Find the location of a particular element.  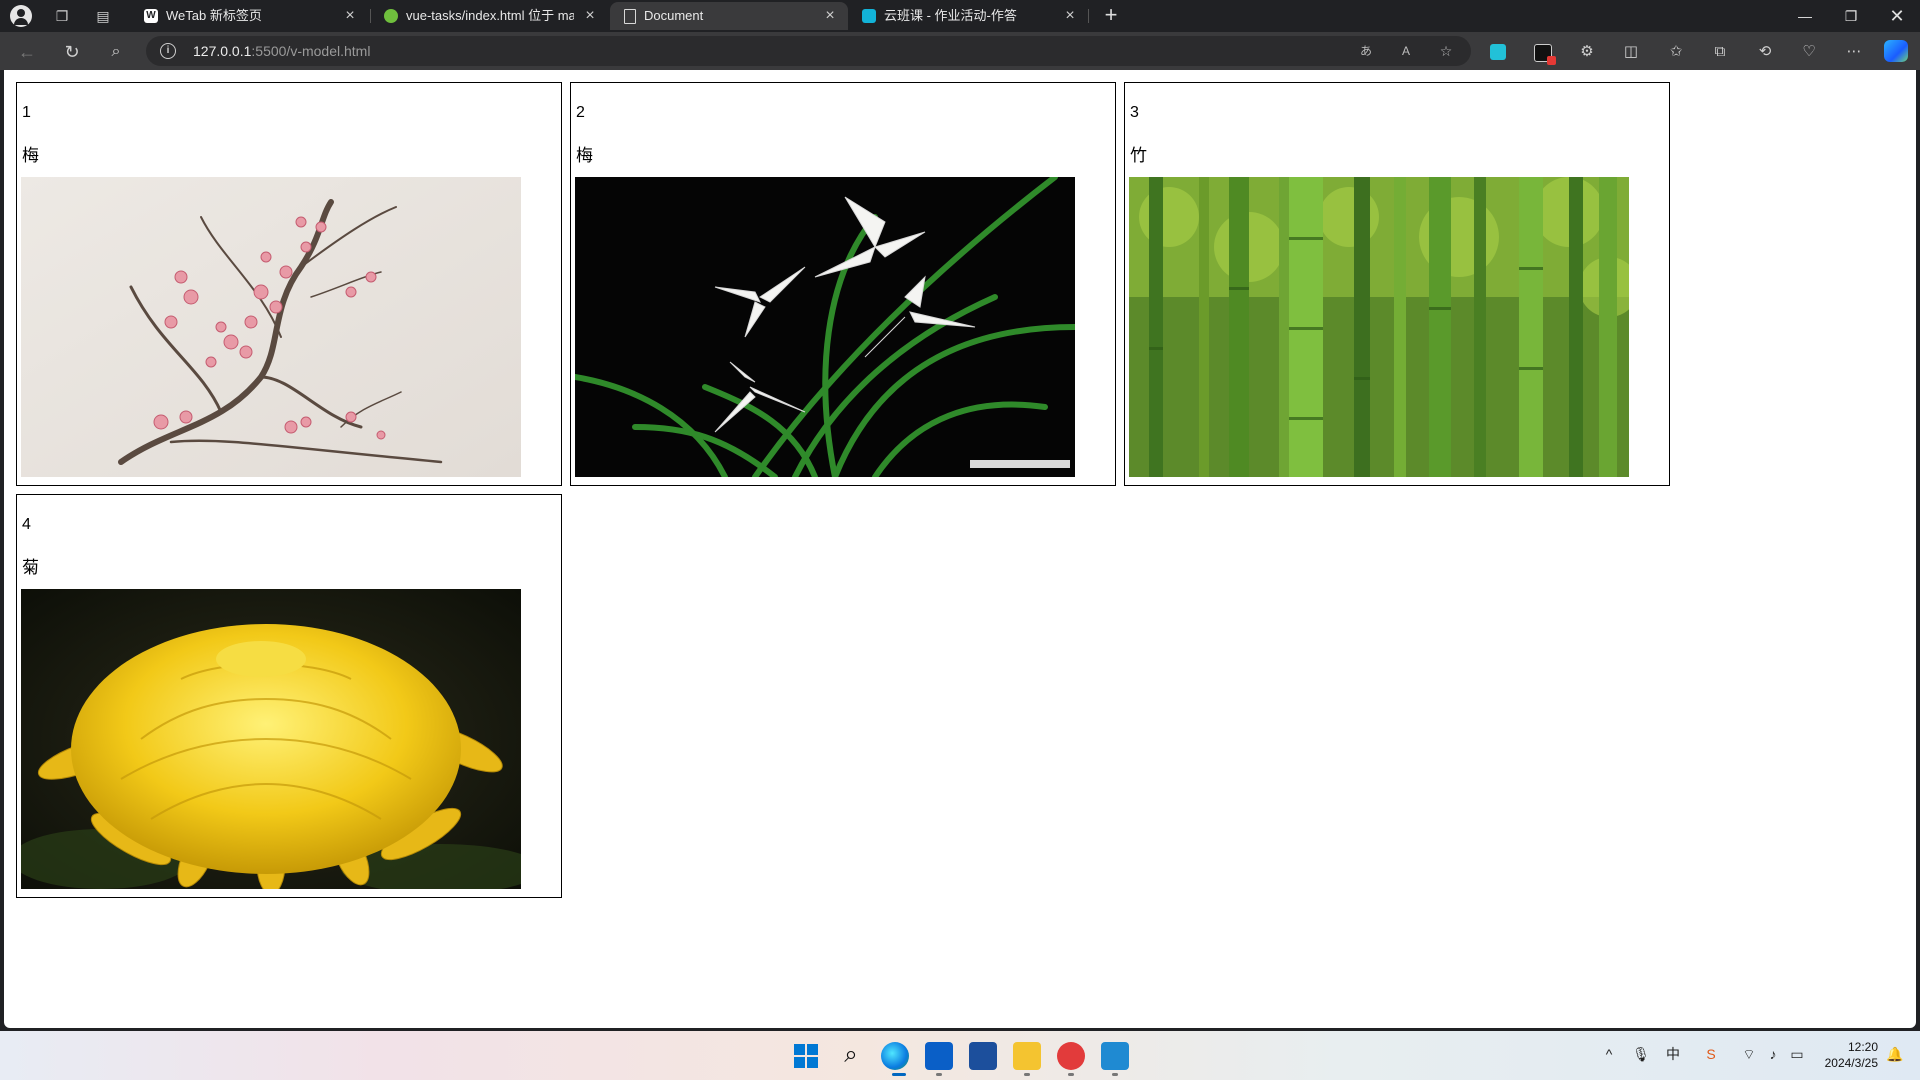

microsoft-store-icon is located at coordinates (939, 1056).